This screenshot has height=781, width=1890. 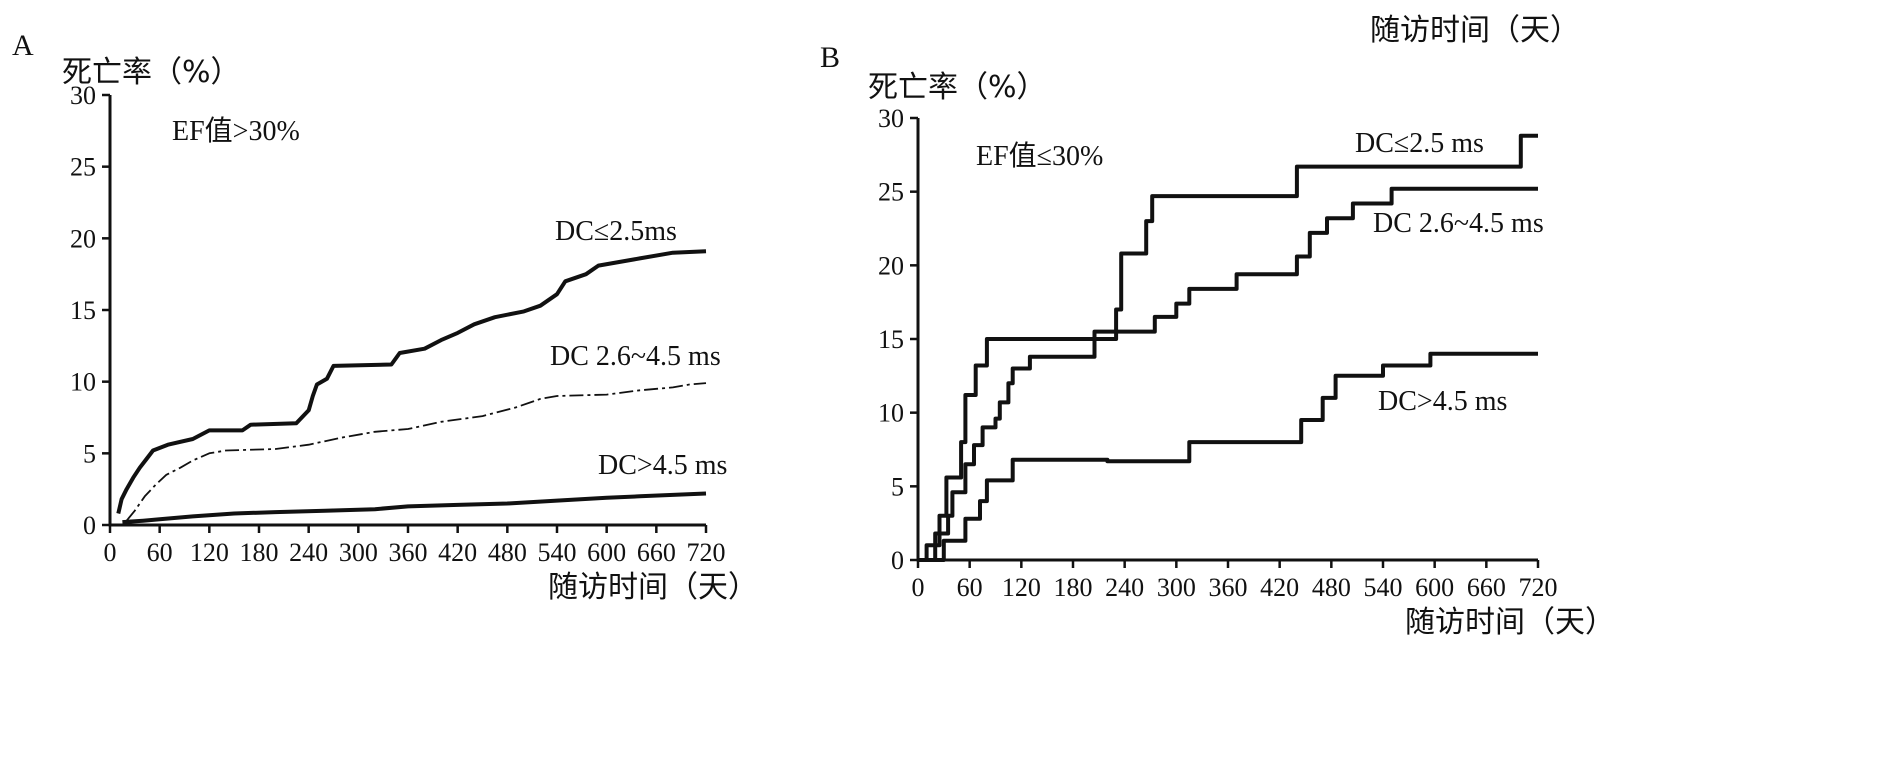 I want to click on panel-b-xlabel: 随访时间（天）, so click(x=1510, y=622).